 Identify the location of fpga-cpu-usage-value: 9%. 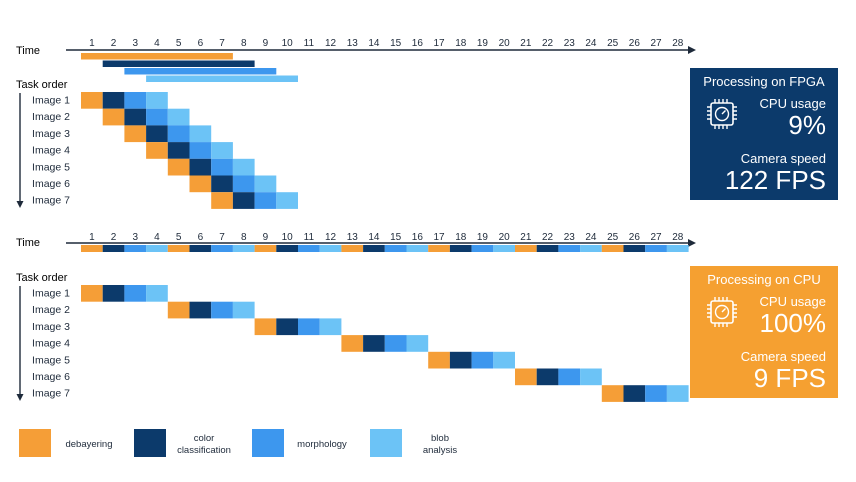
(807, 125).